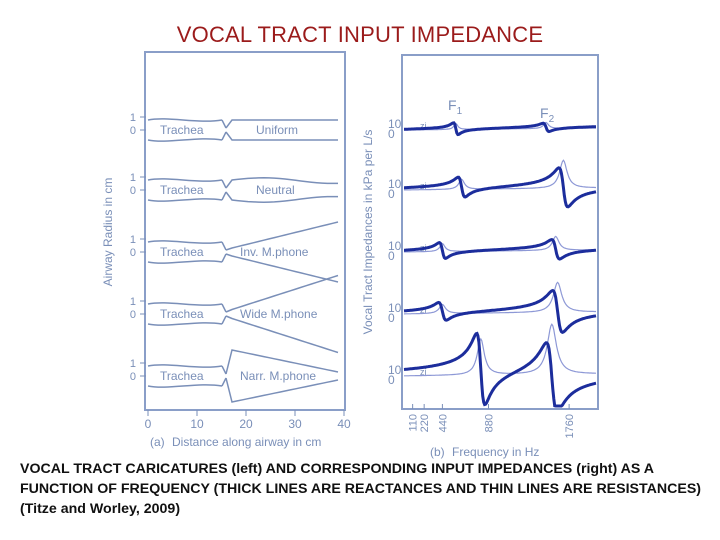 This screenshot has width=720, height=540. Describe the element at coordinates (414, 423) in the screenshot. I see `axis-tick-label: 110` at that location.